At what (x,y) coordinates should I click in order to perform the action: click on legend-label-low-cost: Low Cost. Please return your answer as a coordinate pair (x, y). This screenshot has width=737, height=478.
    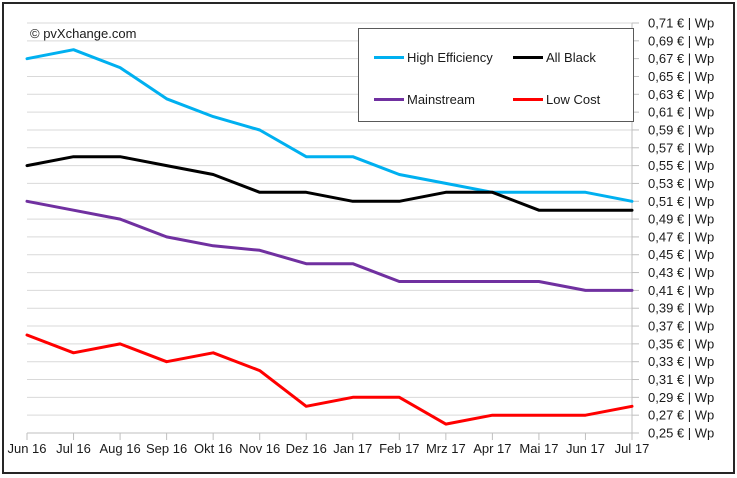
    Looking at the image, I should click on (573, 99).